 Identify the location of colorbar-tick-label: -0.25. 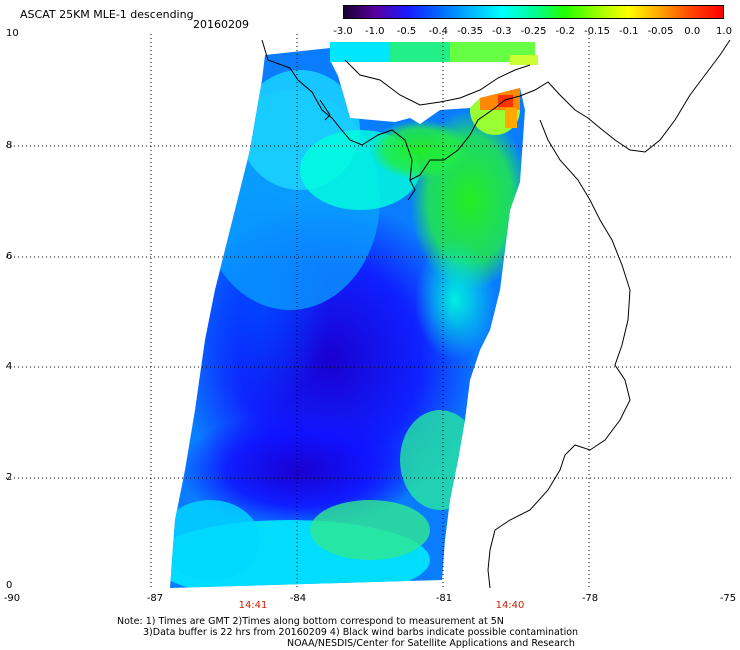
(533, 31).